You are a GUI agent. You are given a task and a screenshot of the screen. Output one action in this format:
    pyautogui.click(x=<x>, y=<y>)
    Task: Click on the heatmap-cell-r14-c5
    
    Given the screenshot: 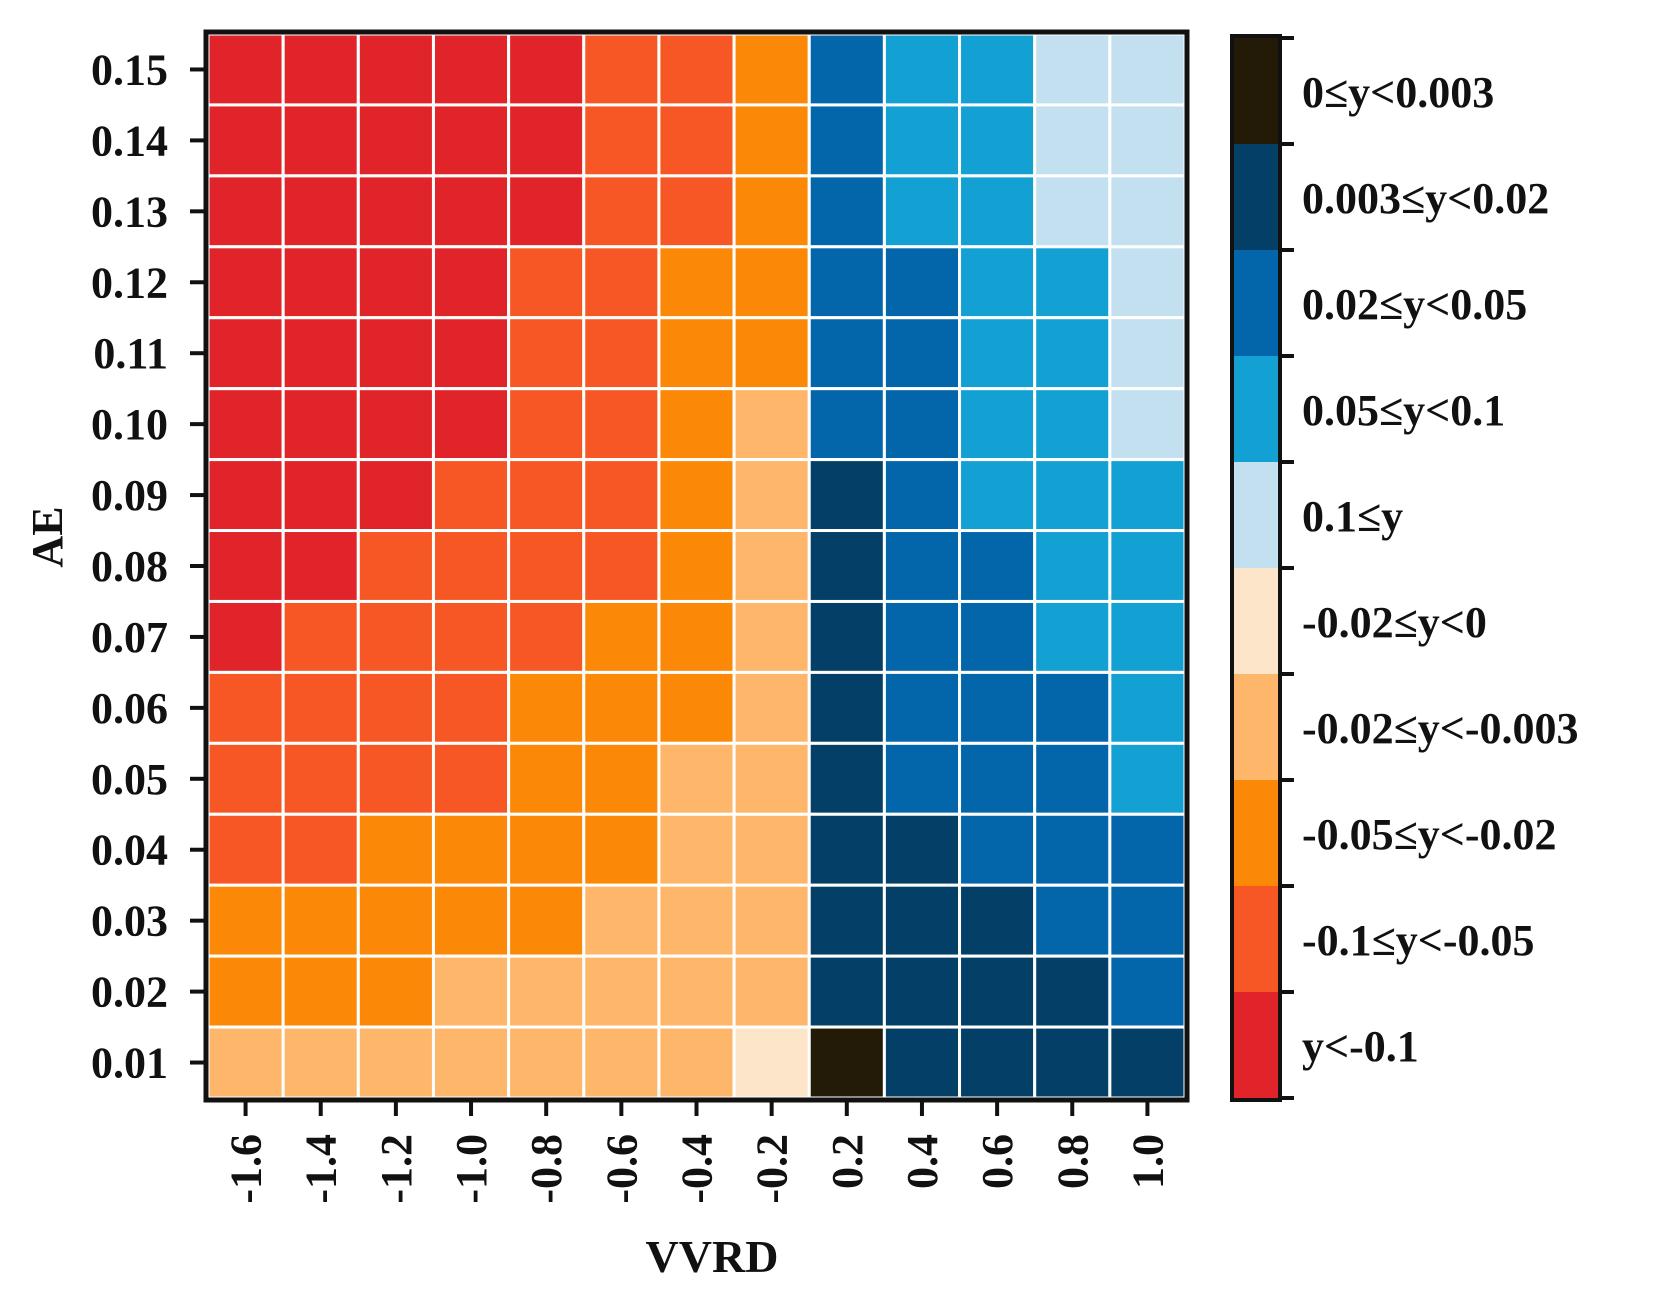 What is the action you would take?
    pyautogui.click(x=621, y=1062)
    